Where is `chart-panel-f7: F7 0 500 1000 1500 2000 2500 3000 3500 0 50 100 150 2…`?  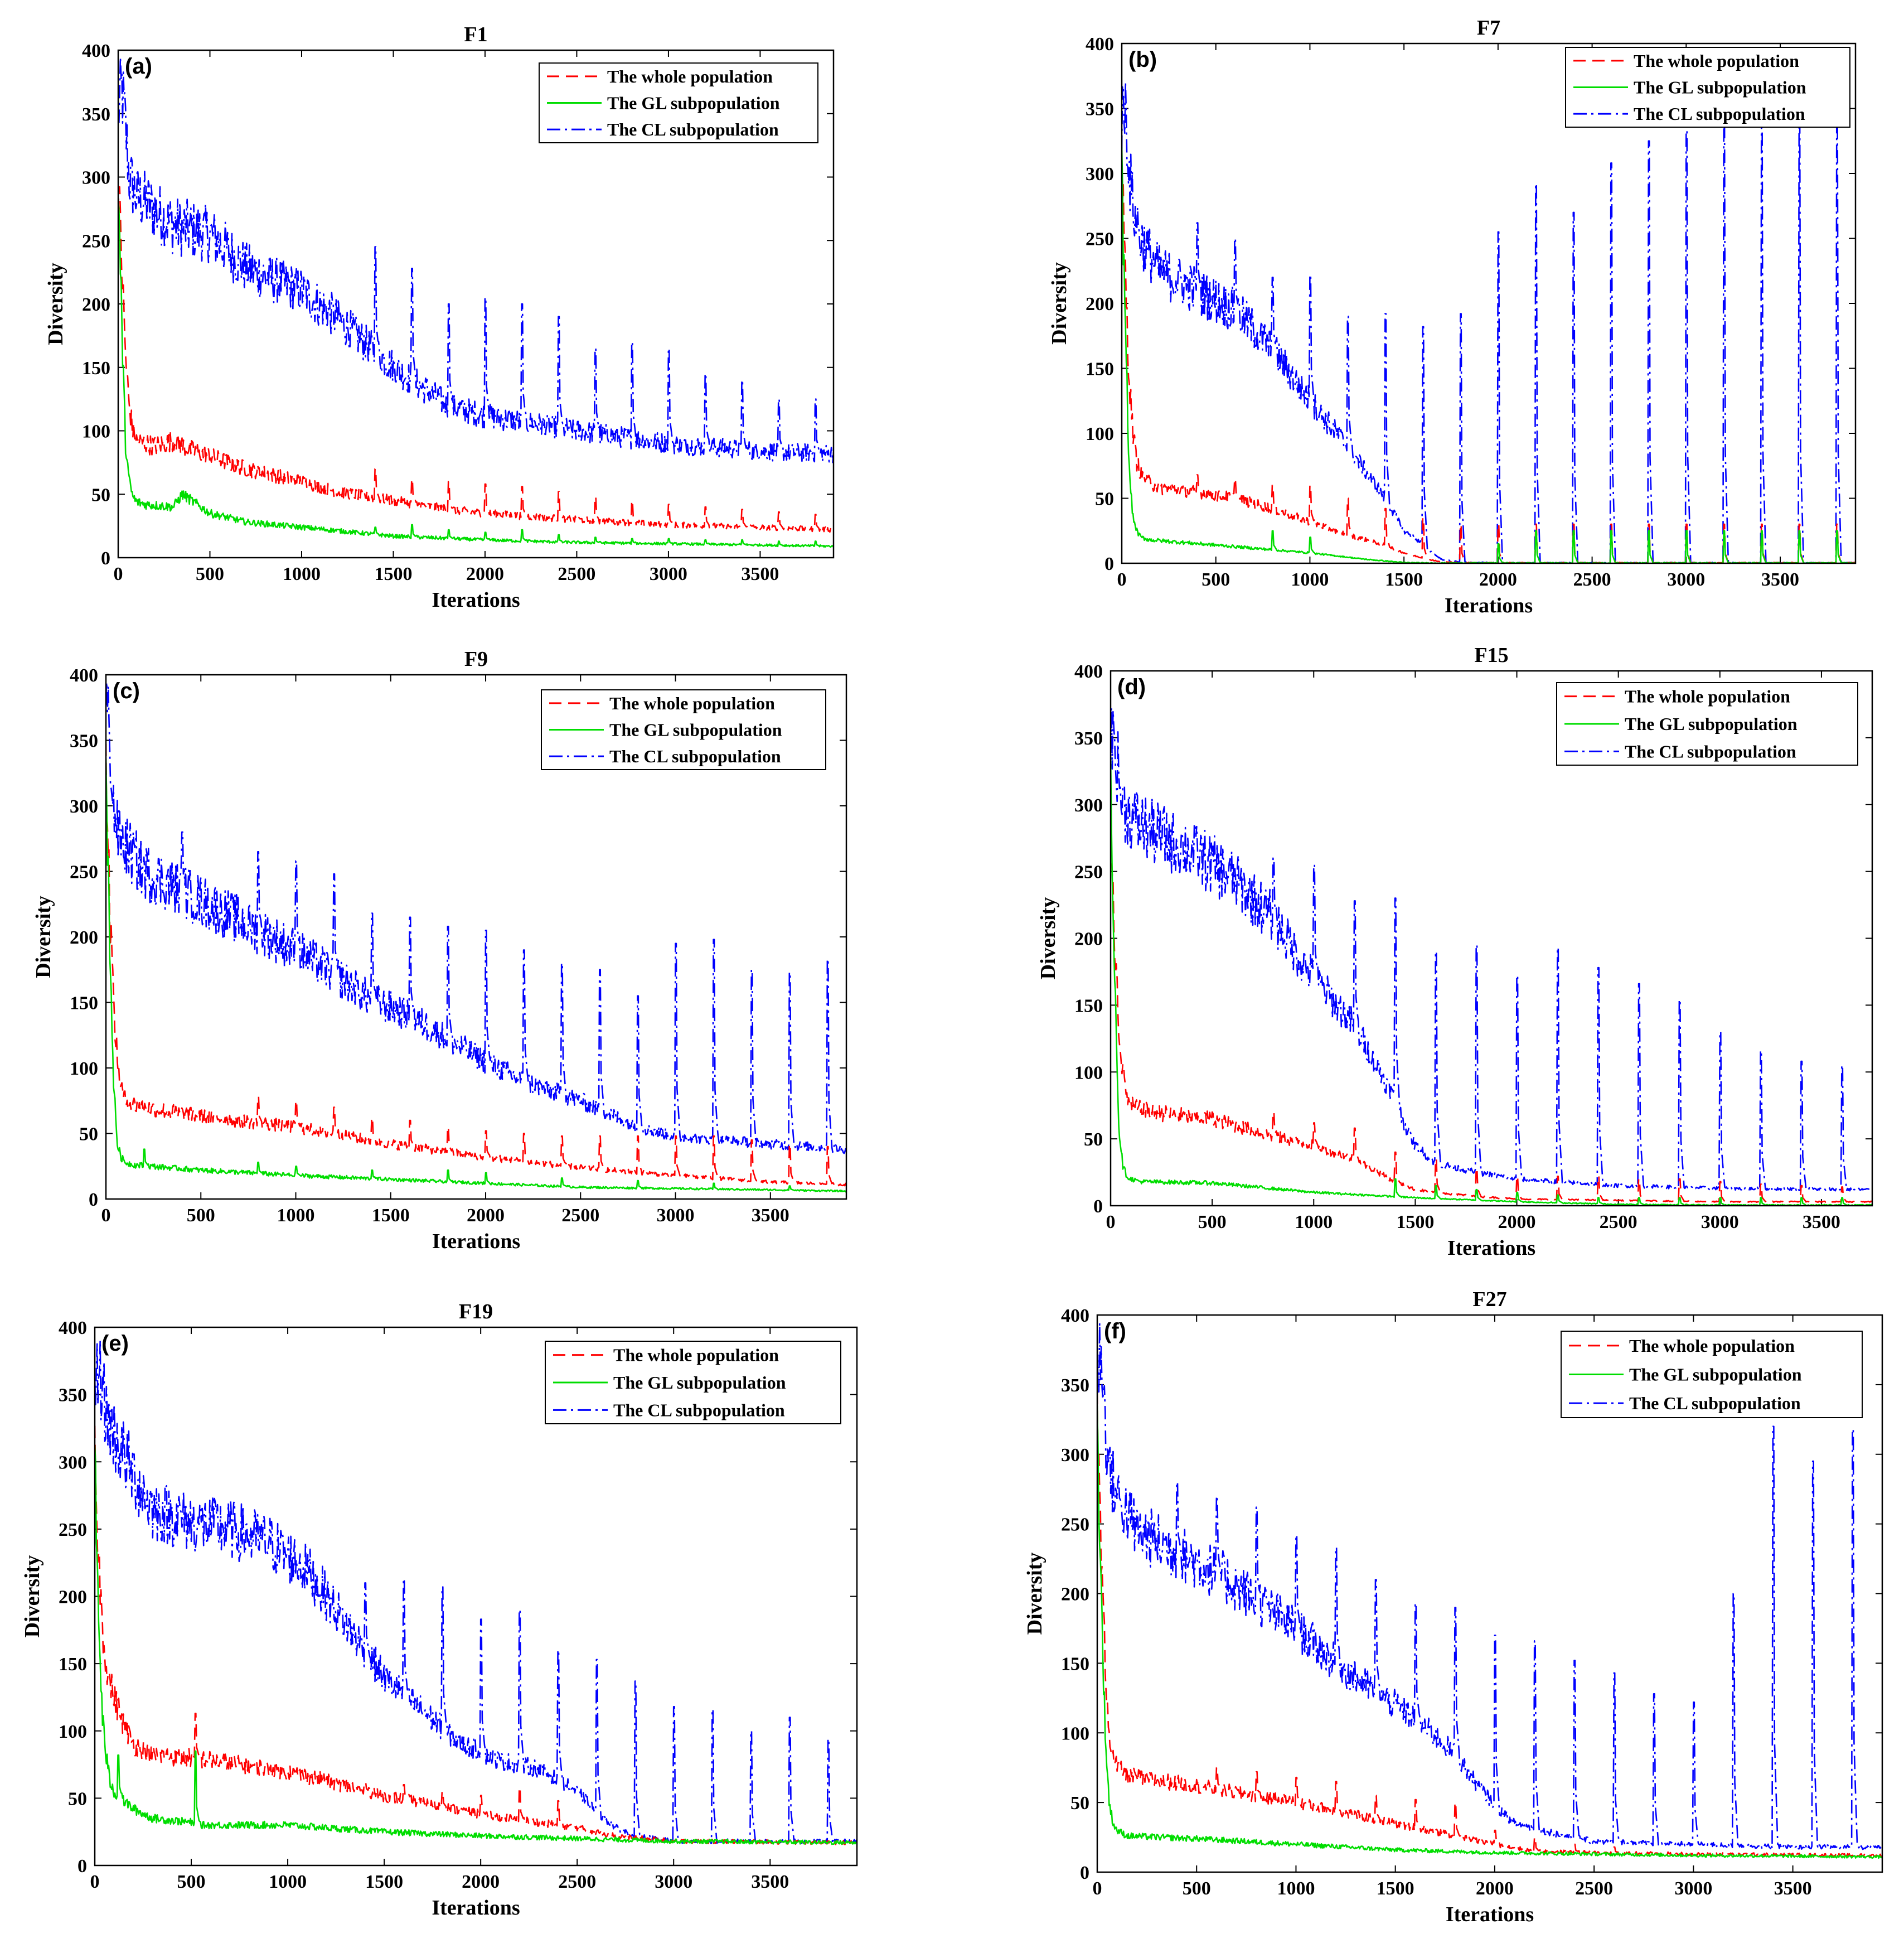
chart-panel-f7: F7 0 500 1000 1500 2000 2500 3000 3500 0 50 100 150 2… is located at coordinates (1452, 317).